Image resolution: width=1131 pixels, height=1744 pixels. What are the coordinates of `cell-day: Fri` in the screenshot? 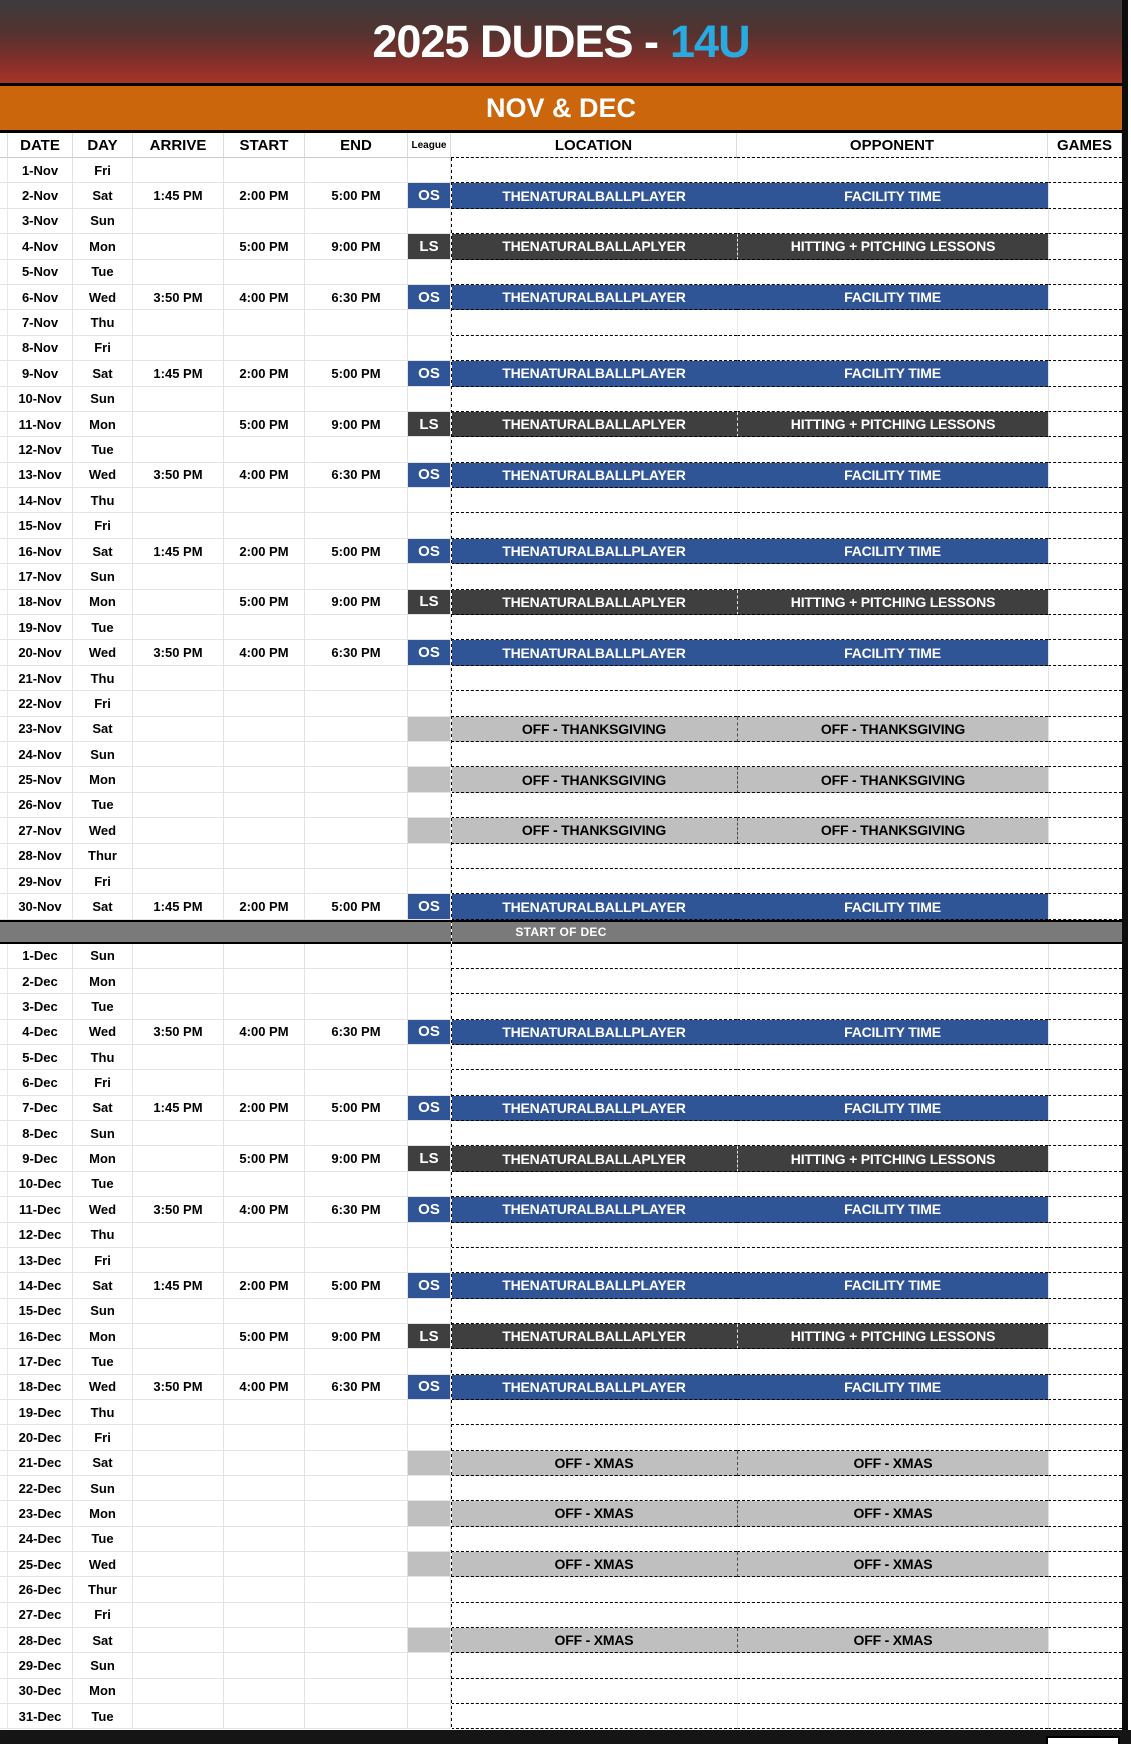 It's located at (103, 1438).